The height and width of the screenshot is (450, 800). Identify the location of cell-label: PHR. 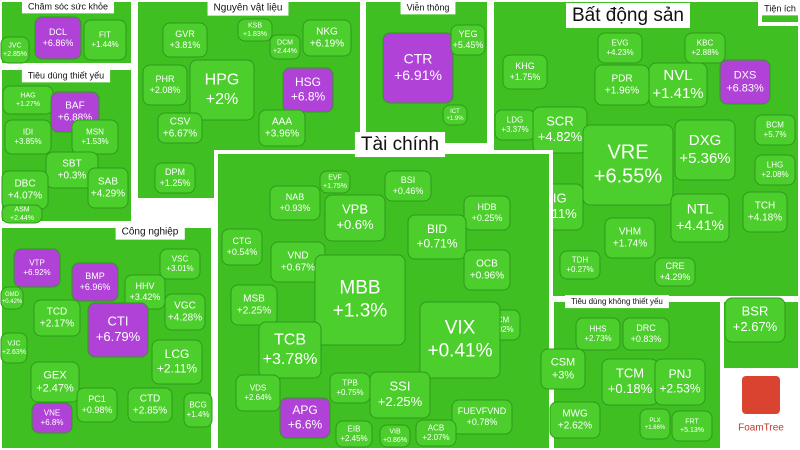
(165, 79).